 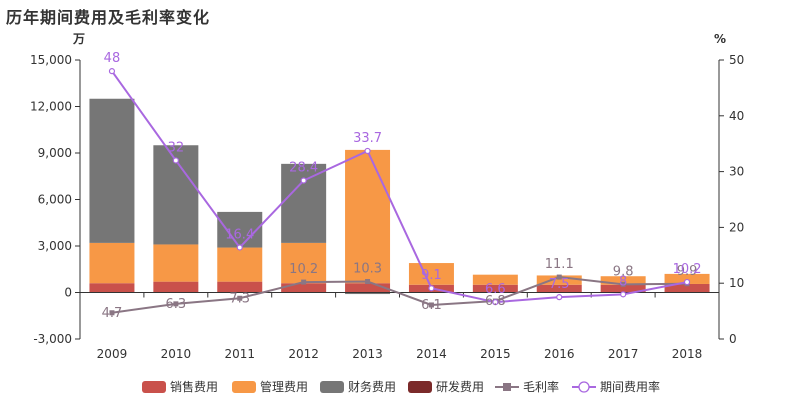 I want to click on left-tick-label: 15,000, so click(x=51, y=60).